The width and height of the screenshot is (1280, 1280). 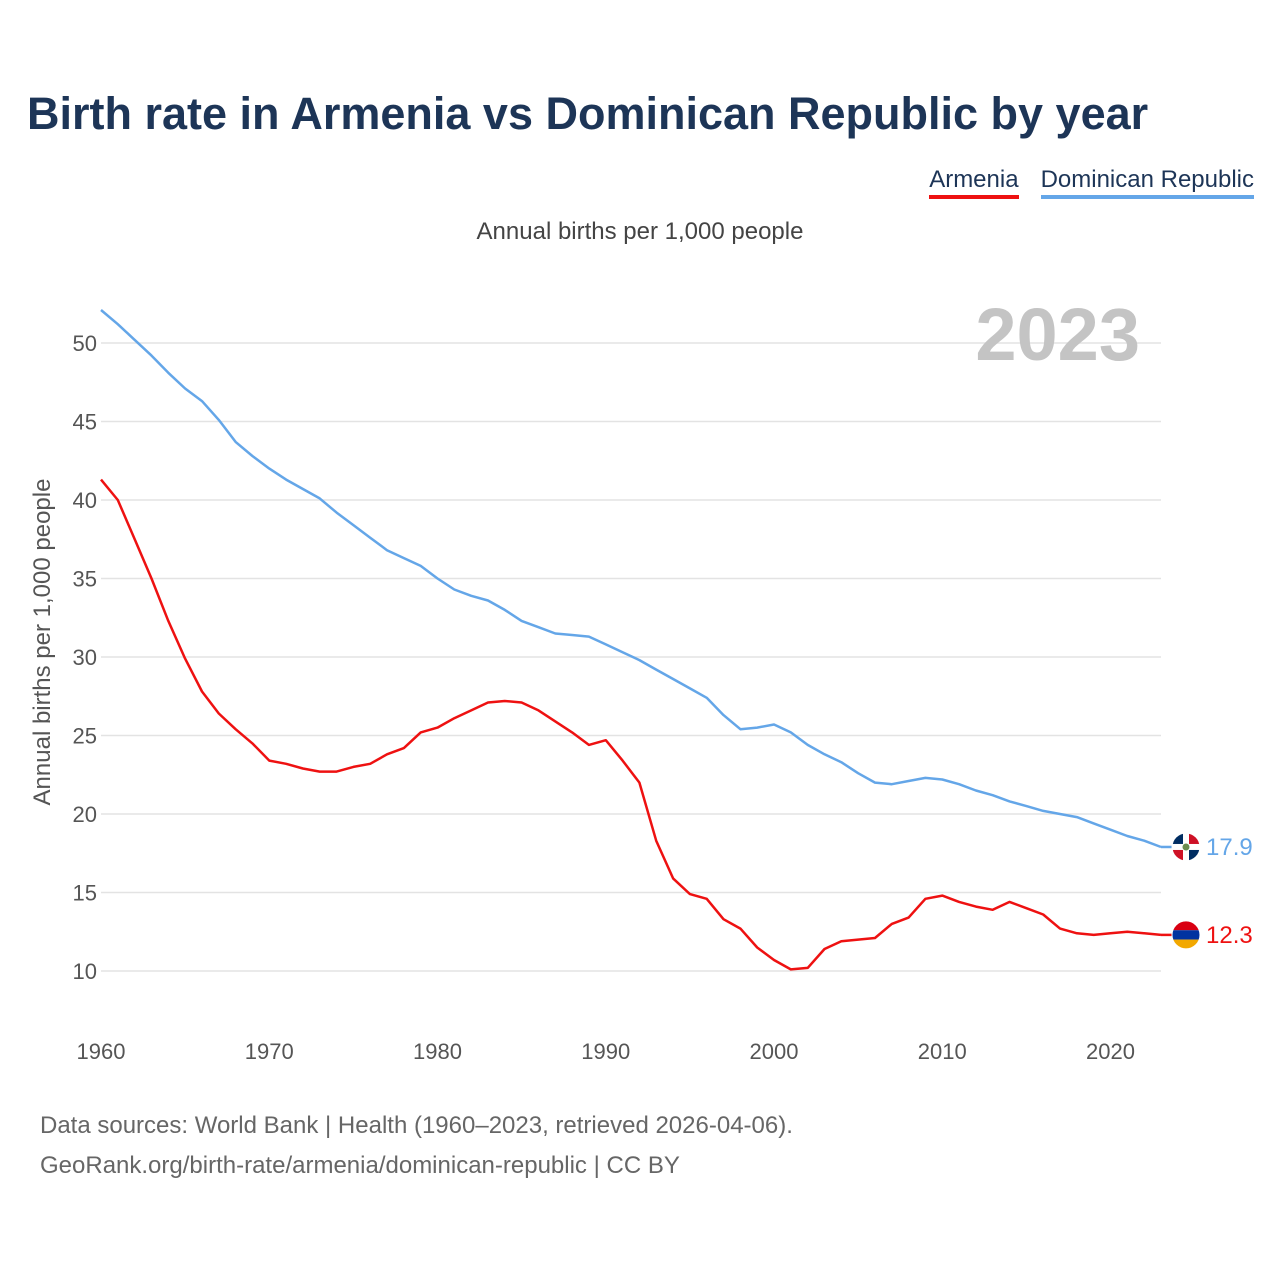 I want to click on legend-item-armenia: Armenia, so click(x=974, y=182).